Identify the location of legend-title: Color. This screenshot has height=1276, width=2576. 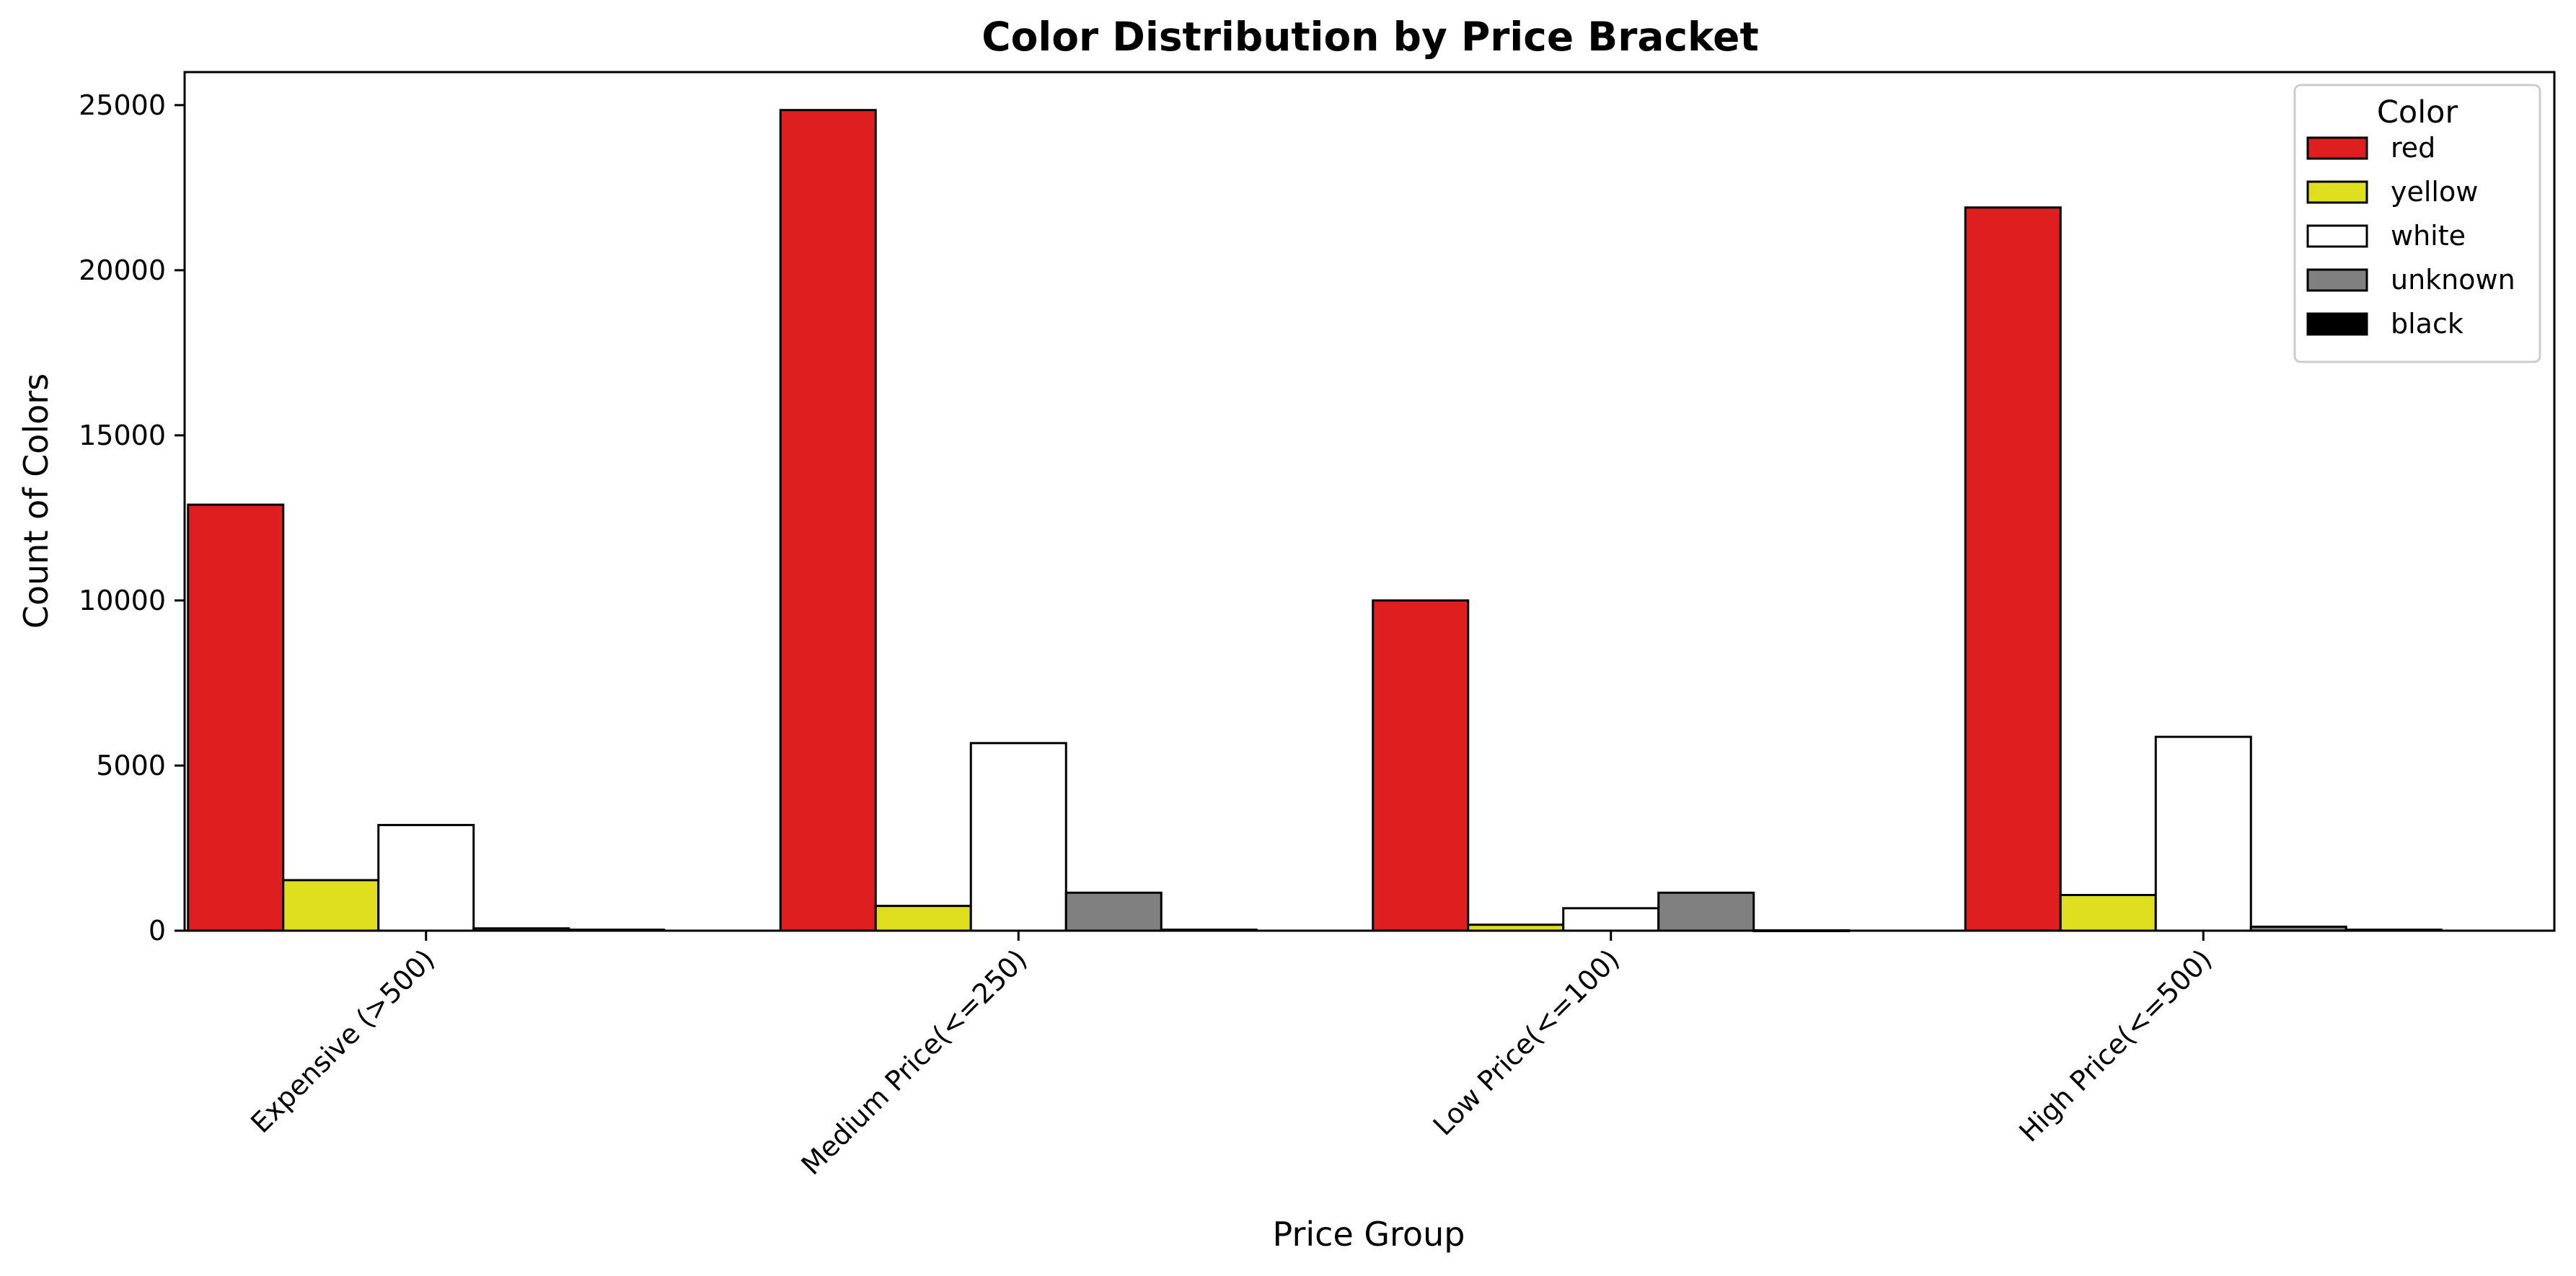
(2417, 112).